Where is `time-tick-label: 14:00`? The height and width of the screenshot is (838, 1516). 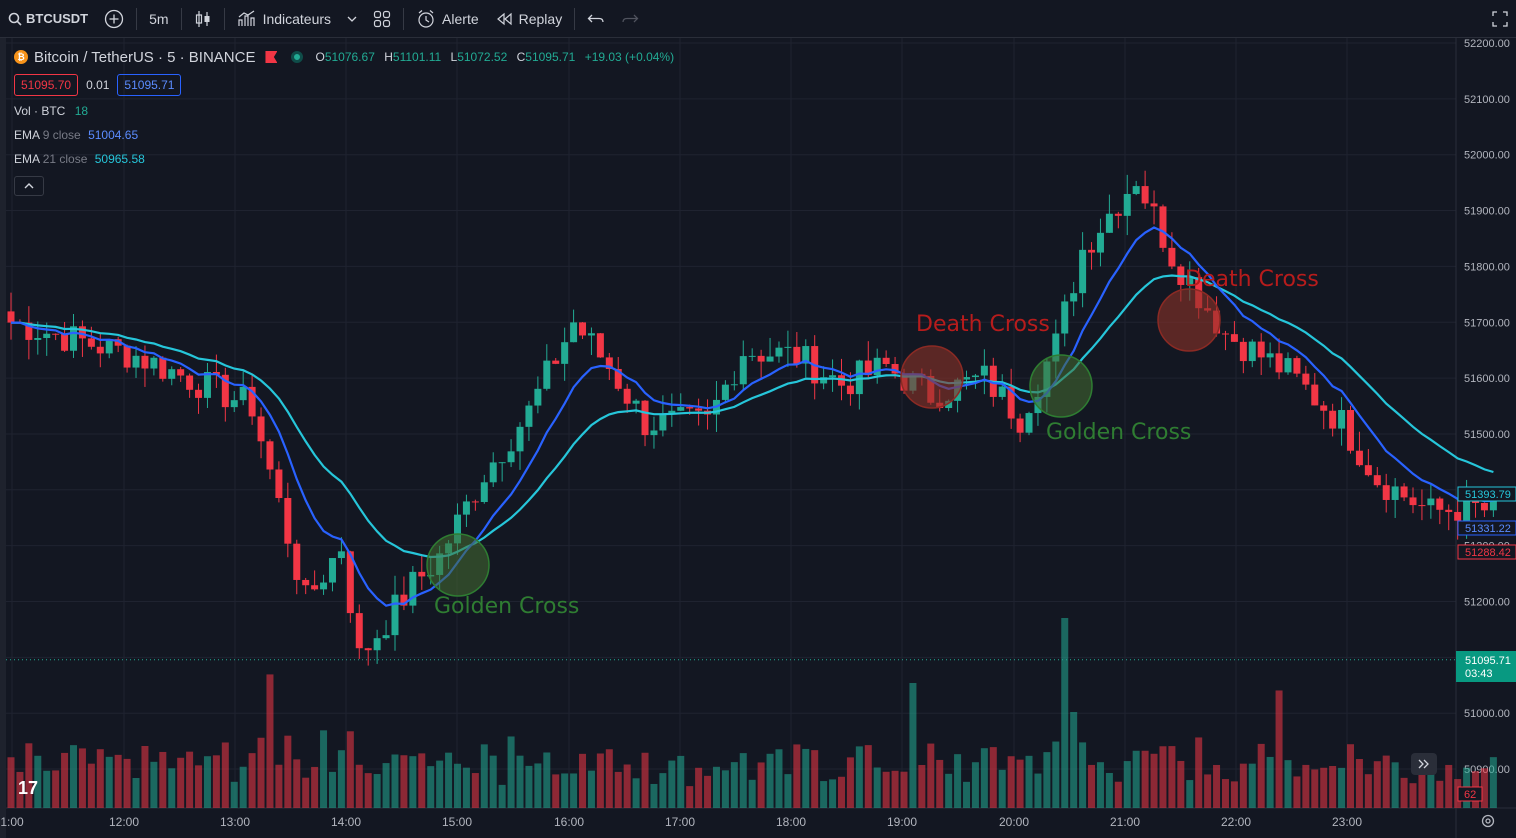
time-tick-label: 14:00 is located at coordinates (346, 822).